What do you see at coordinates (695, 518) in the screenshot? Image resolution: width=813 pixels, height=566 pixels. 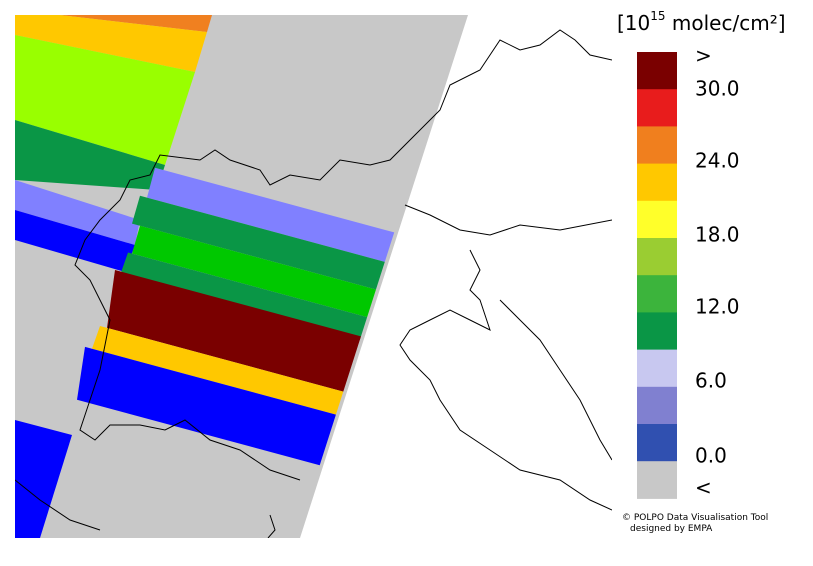 I see `credit: © POLPO Data Visualisation Tool` at bounding box center [695, 518].